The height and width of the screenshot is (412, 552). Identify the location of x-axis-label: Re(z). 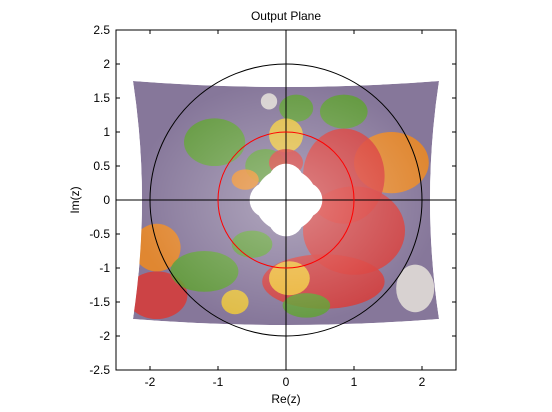
(285, 399).